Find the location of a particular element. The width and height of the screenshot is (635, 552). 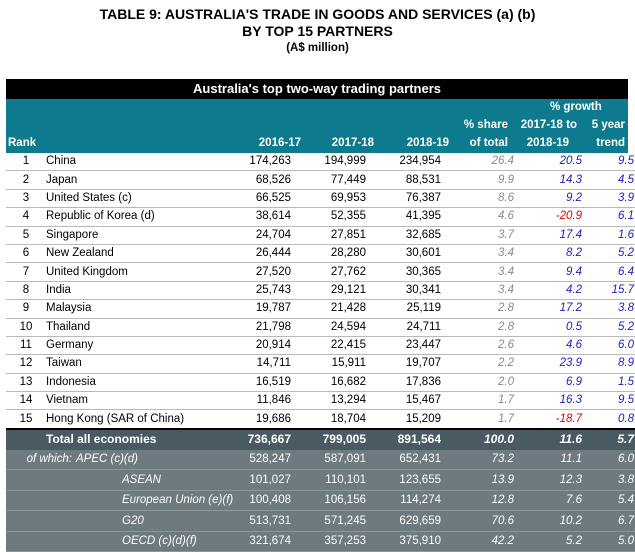

growth-annual-cell: 4.6 is located at coordinates (554, 346).